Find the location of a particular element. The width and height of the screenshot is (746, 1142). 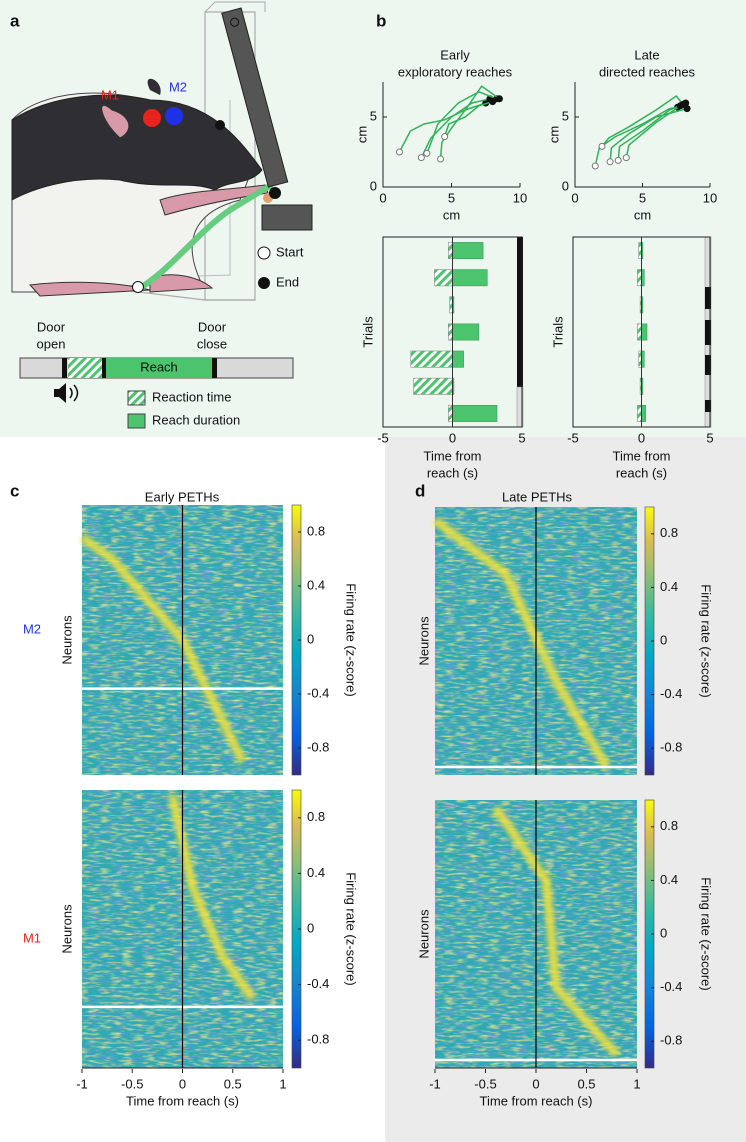

x-tick-label: -0.5 is located at coordinates (485, 1083).